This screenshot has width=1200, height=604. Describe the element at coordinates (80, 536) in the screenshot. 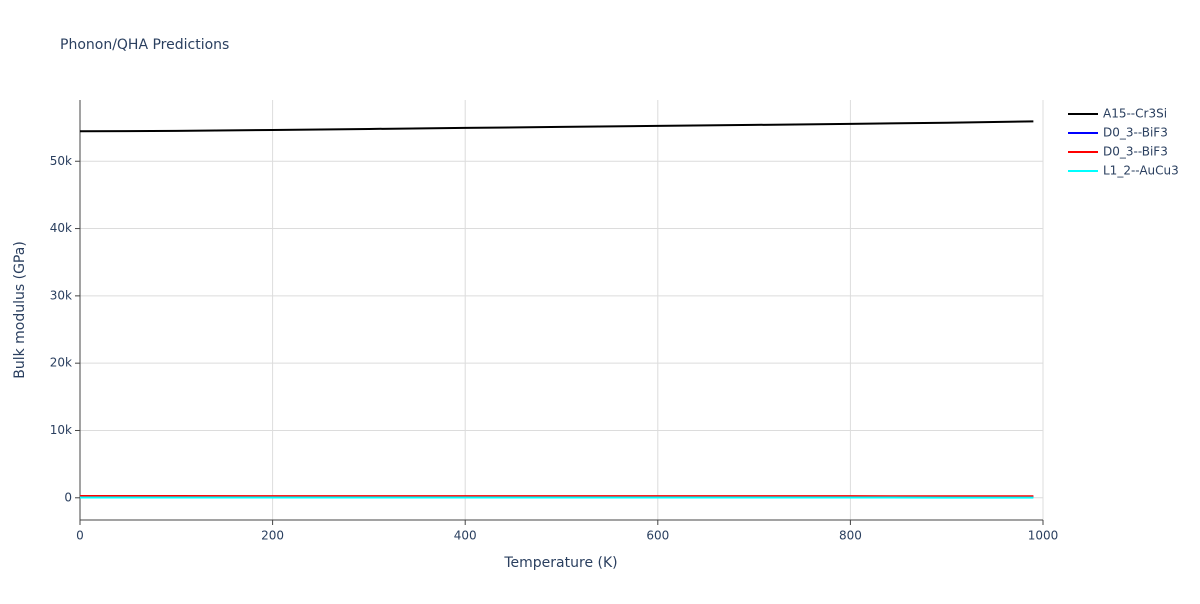

I see `x-tick-label: 0` at that location.